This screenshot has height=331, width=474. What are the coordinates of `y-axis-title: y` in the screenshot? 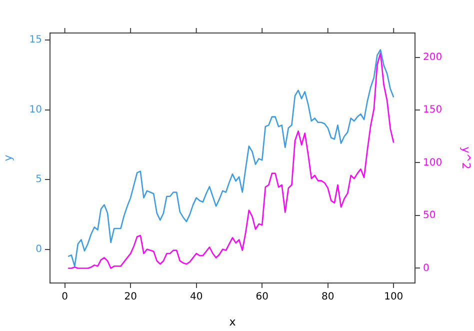 It's located at (7, 158).